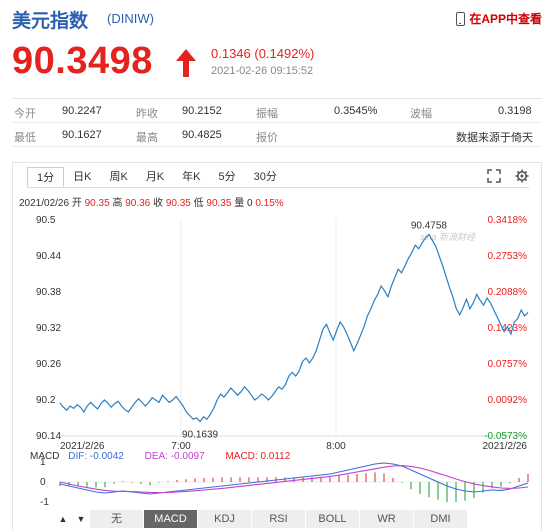  What do you see at coordinates (138, 203) in the screenshot?
I see `ohlc-high: 90.36` at bounding box center [138, 203].